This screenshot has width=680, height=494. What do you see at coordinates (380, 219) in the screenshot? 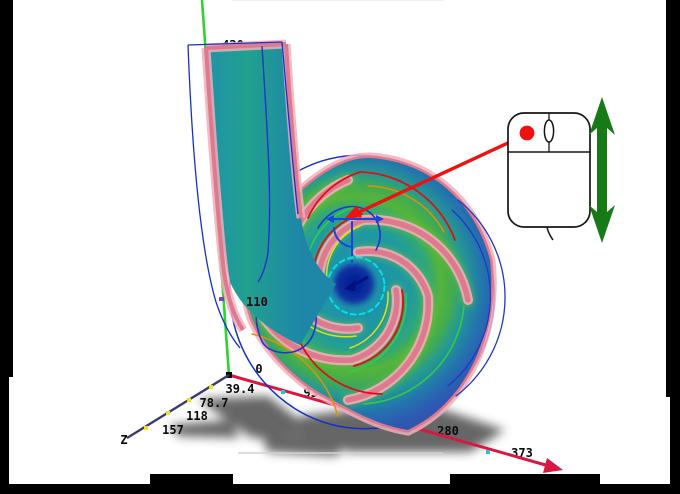
I see `rotation-arrow-right-icon` at bounding box center [380, 219].